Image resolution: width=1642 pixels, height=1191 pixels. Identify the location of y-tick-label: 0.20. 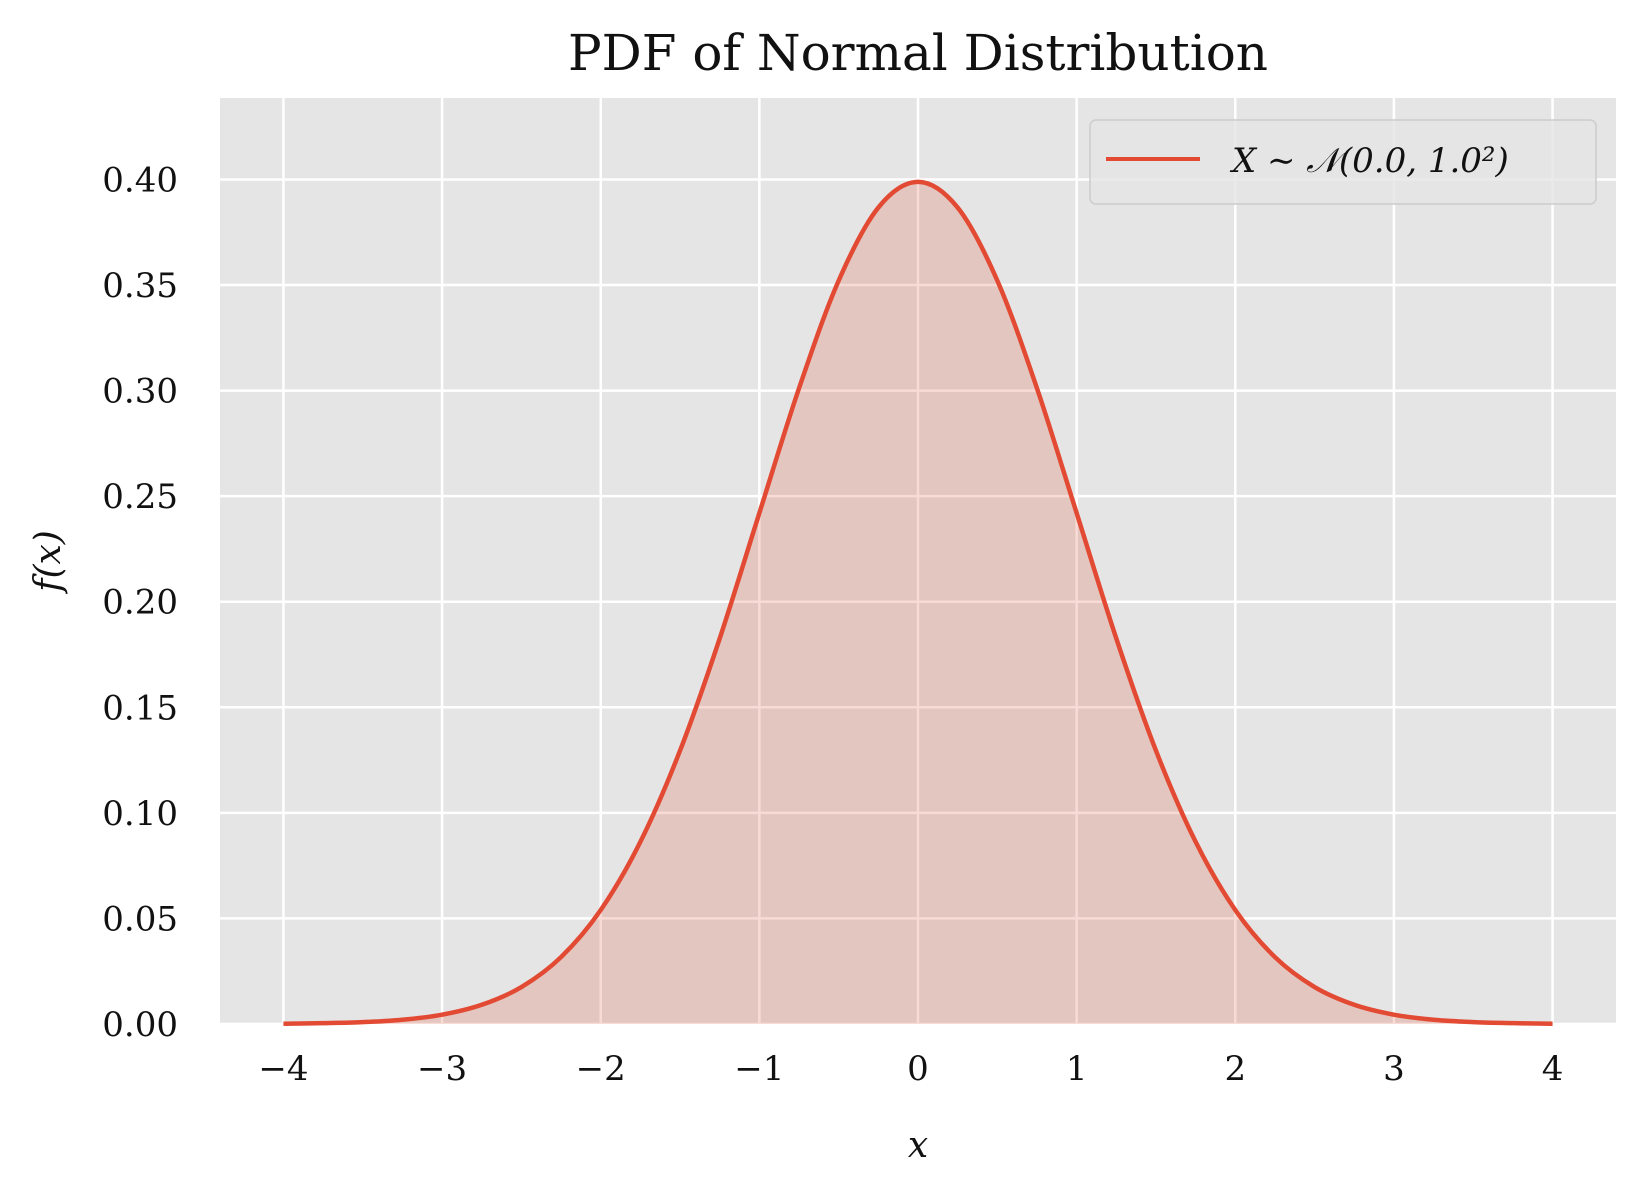
(140, 603).